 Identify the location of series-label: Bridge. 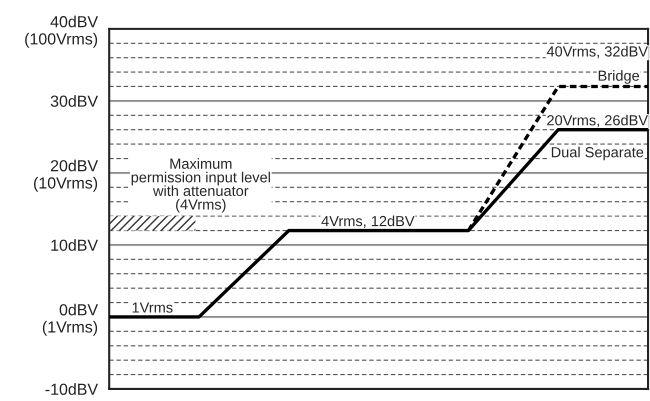
(619, 77).